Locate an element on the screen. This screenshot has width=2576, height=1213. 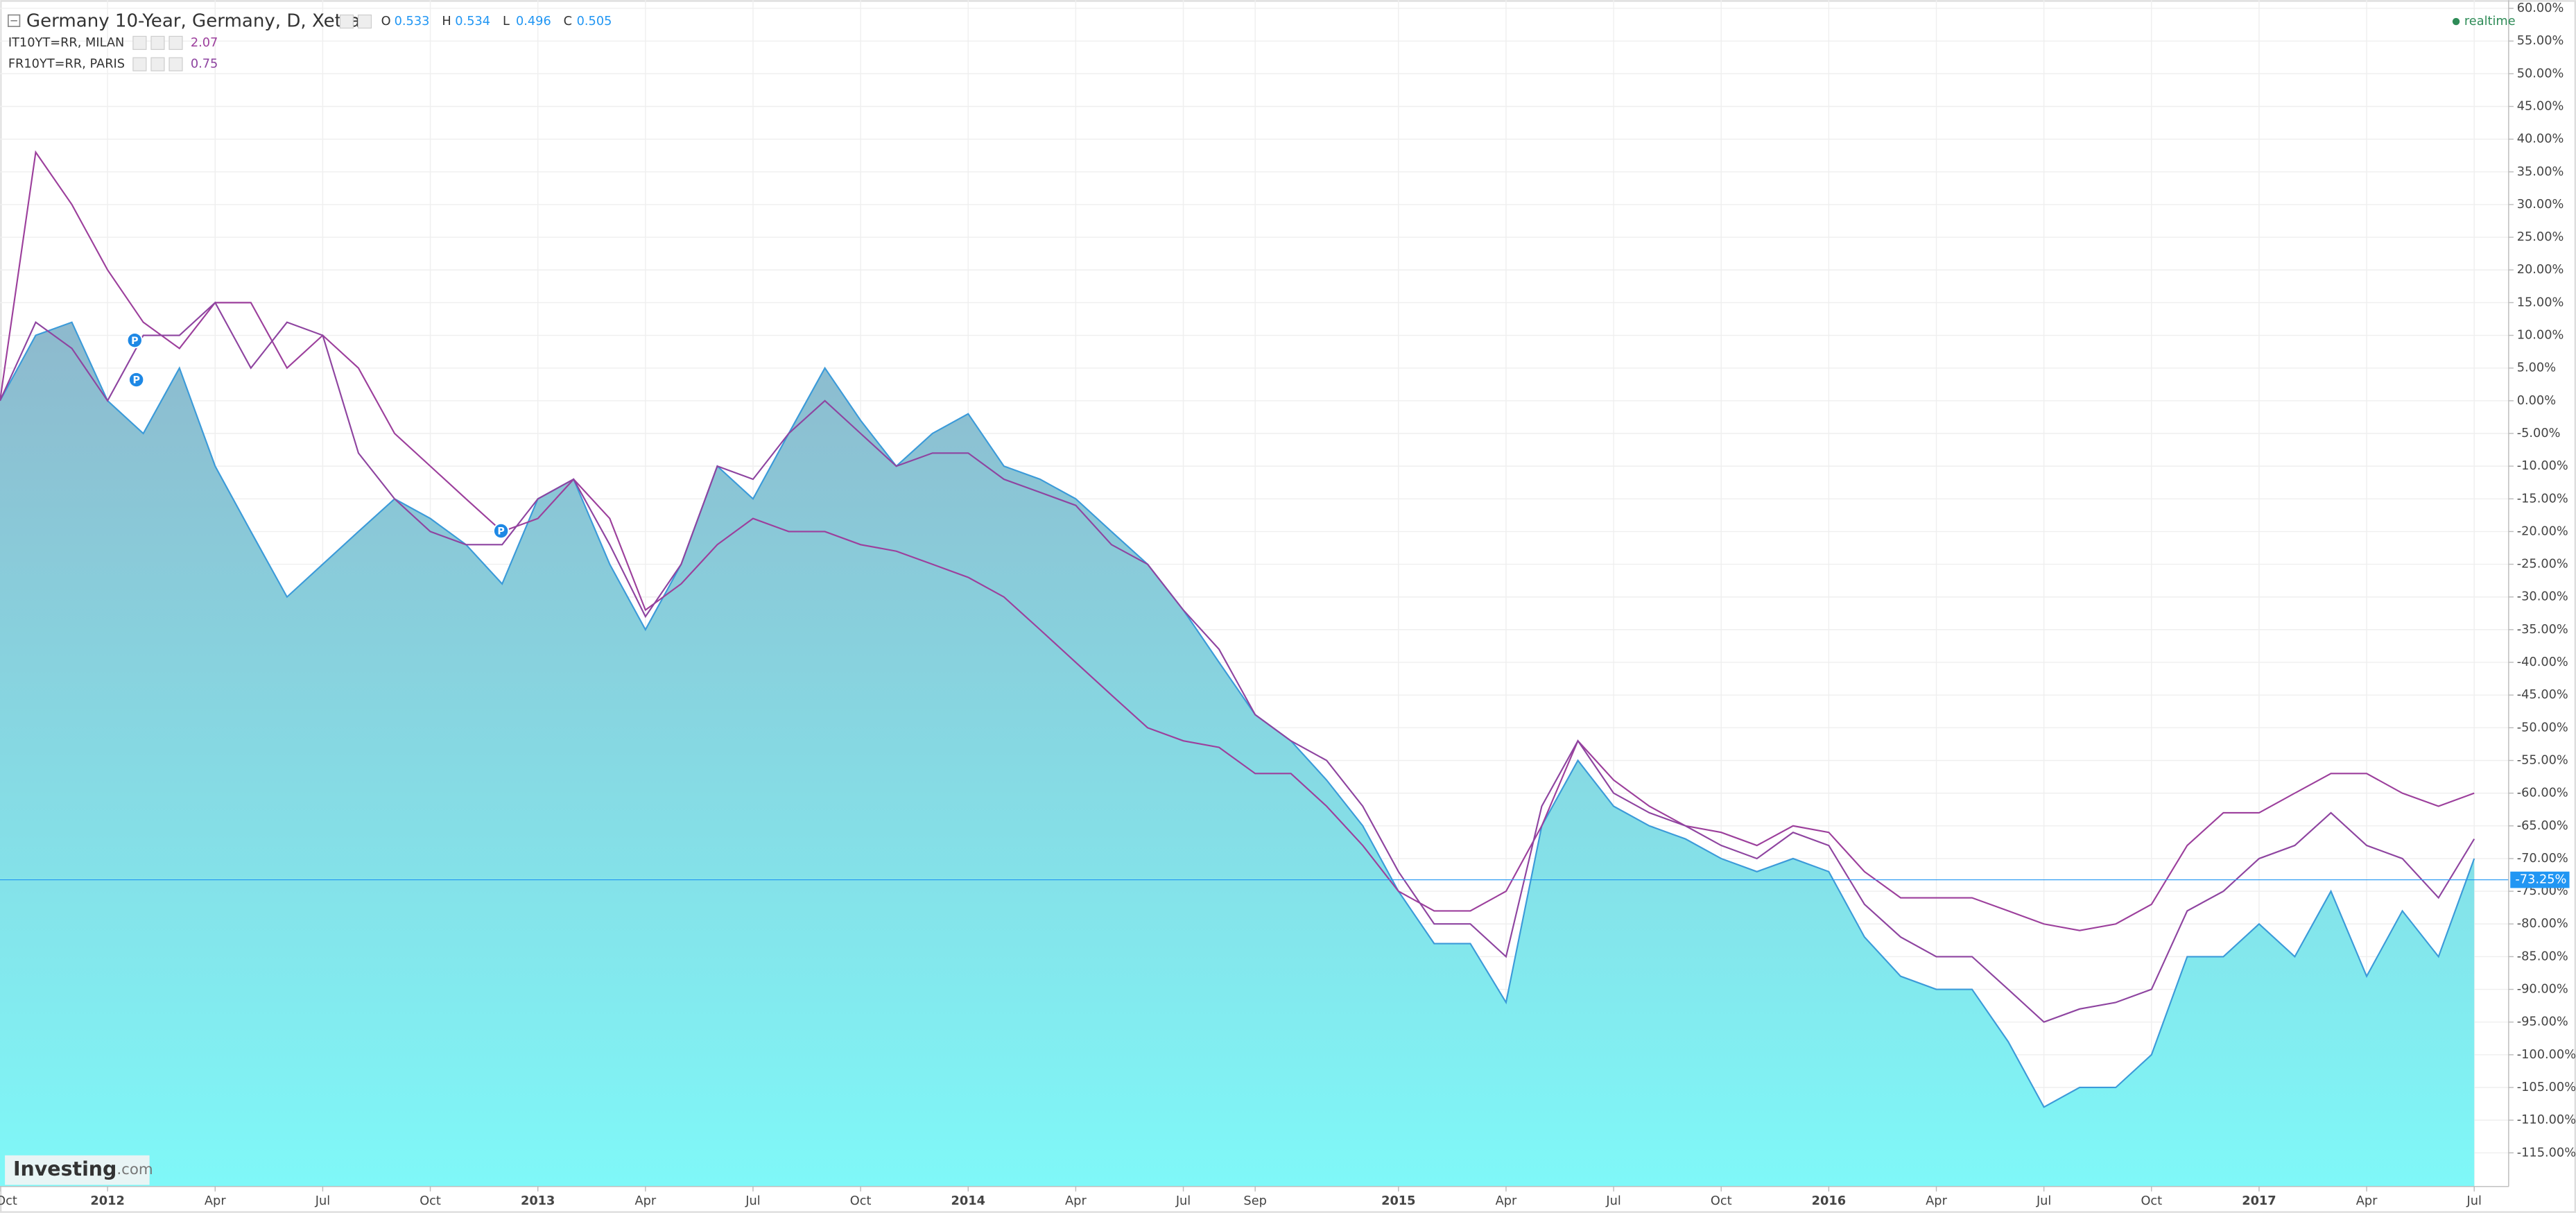
y-tick-label: -40.00% is located at coordinates (2542, 662).